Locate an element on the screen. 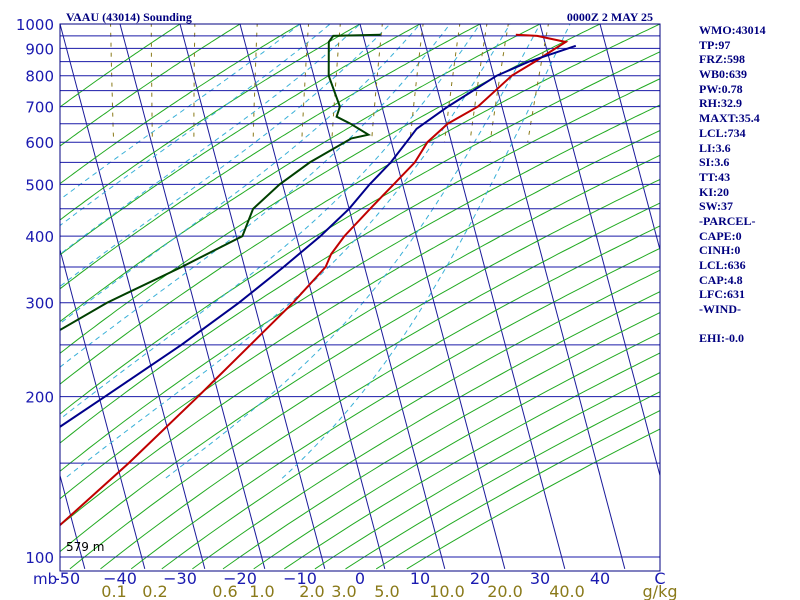 The width and height of the screenshot is (800, 600). mixing-ratio-lines is located at coordinates (329, 83).